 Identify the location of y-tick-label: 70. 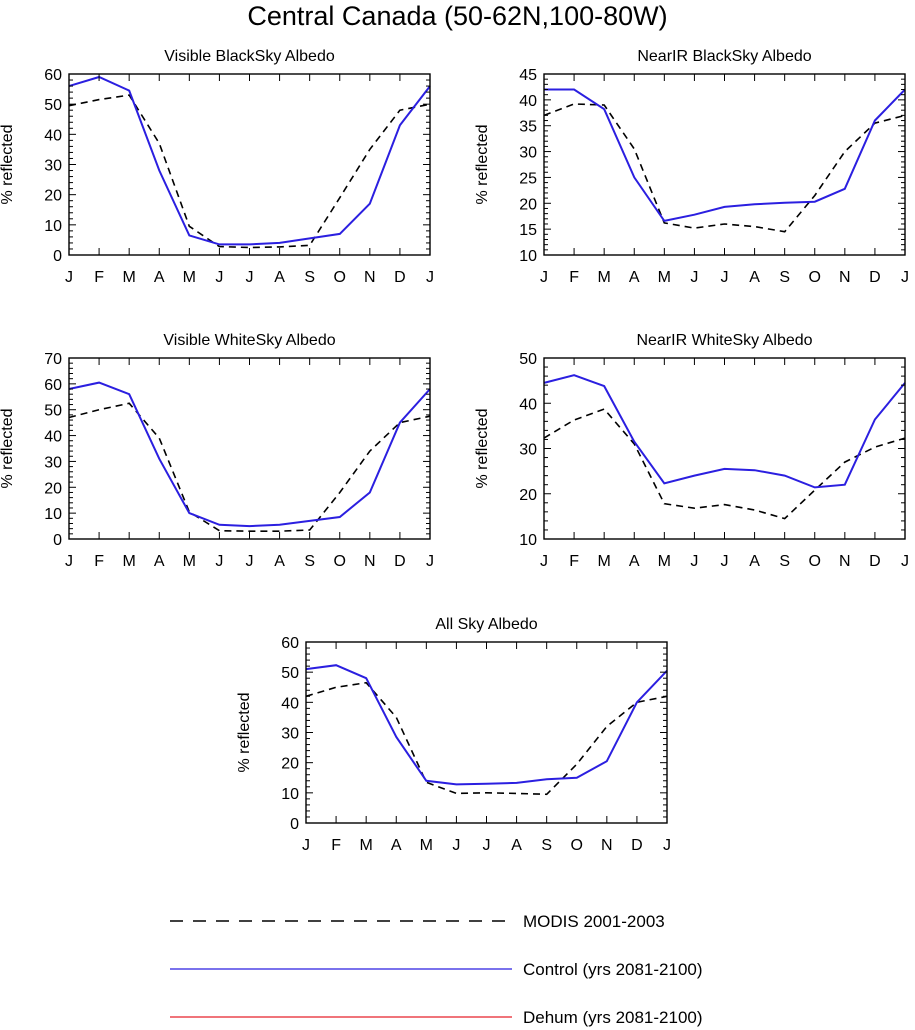
(53, 359).